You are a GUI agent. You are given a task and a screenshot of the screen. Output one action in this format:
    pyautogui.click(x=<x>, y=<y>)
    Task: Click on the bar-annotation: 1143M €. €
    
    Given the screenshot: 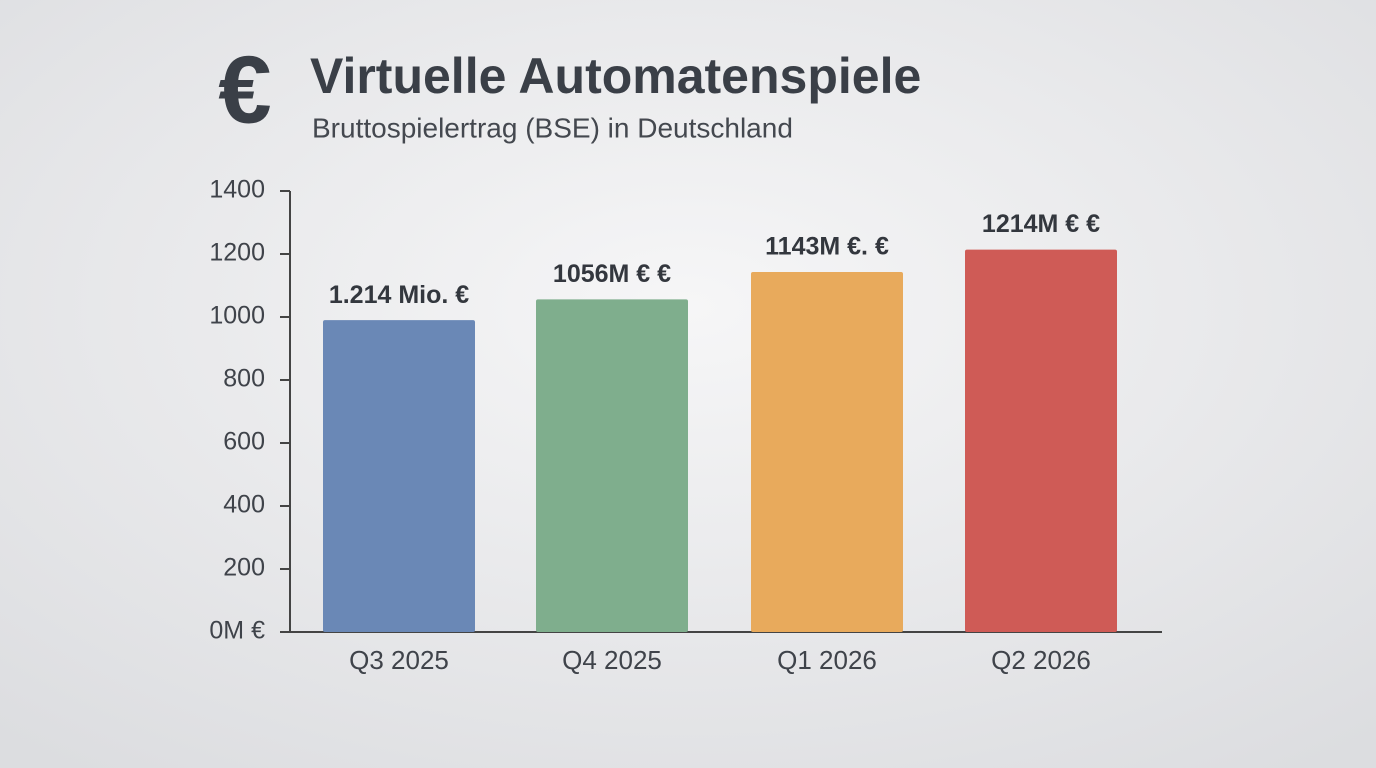 What is the action you would take?
    pyautogui.click(x=827, y=247)
    